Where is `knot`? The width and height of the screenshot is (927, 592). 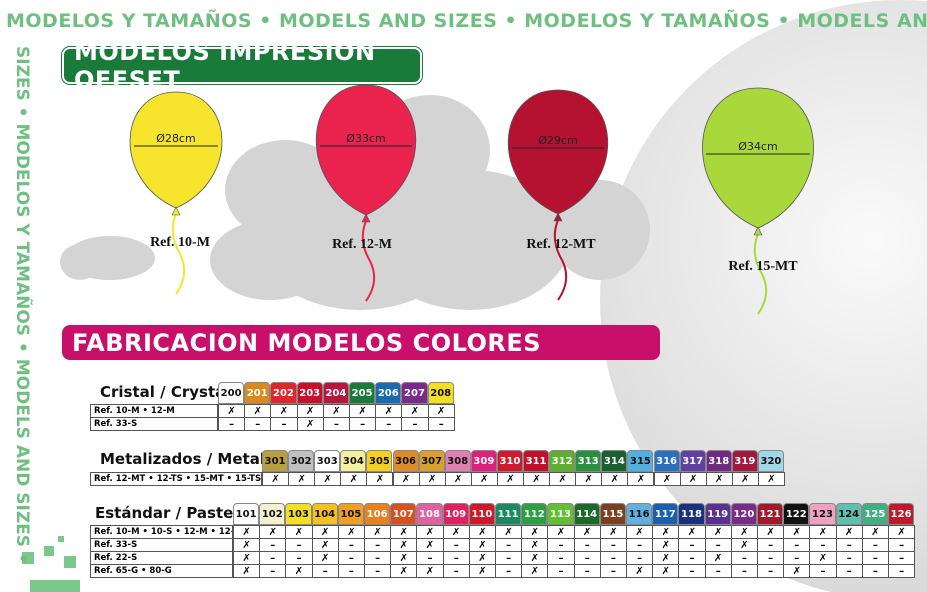 knot is located at coordinates (758, 231).